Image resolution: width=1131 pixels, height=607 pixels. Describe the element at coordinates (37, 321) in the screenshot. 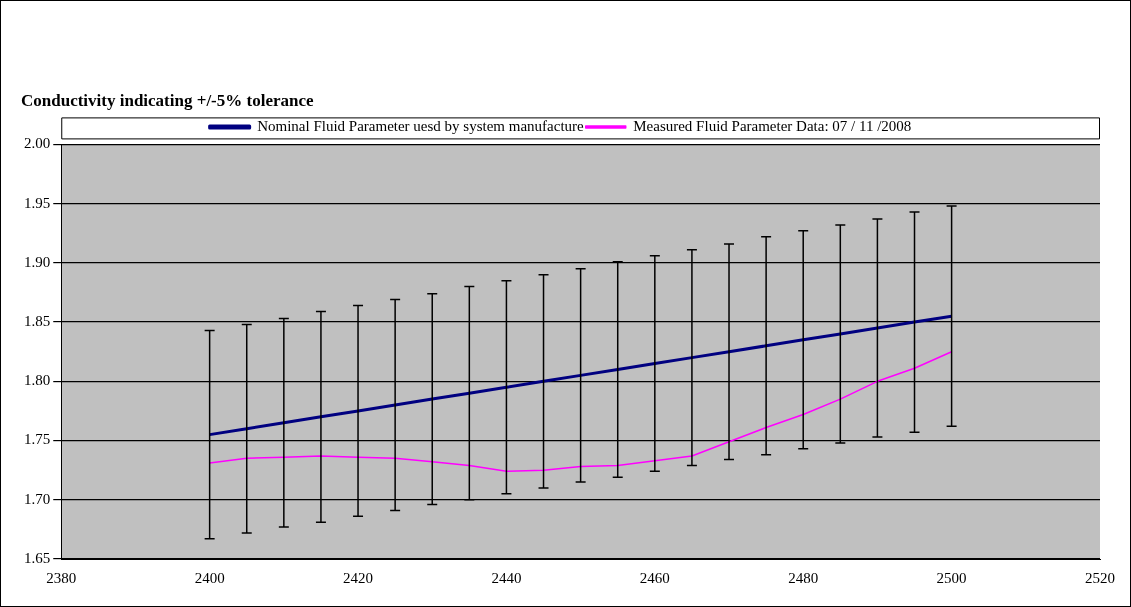

I see `y-tick-label: 1.85` at that location.